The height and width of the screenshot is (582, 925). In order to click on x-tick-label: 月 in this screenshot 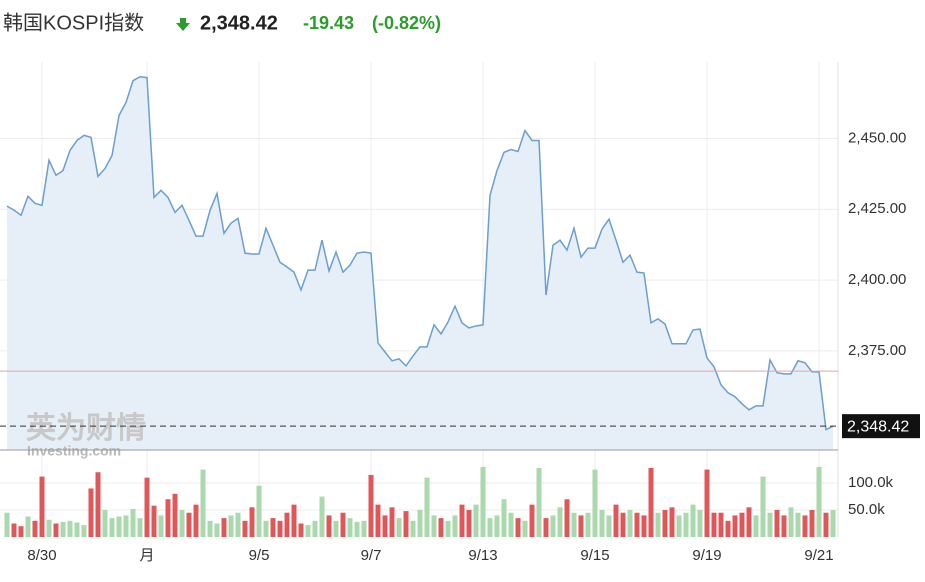, I will do `click(146, 555)`.